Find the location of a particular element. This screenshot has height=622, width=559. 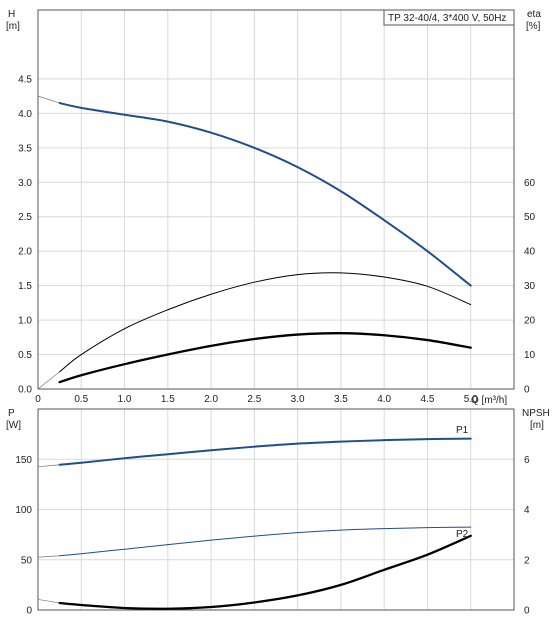

chart-title-box is located at coordinates (449, 17).